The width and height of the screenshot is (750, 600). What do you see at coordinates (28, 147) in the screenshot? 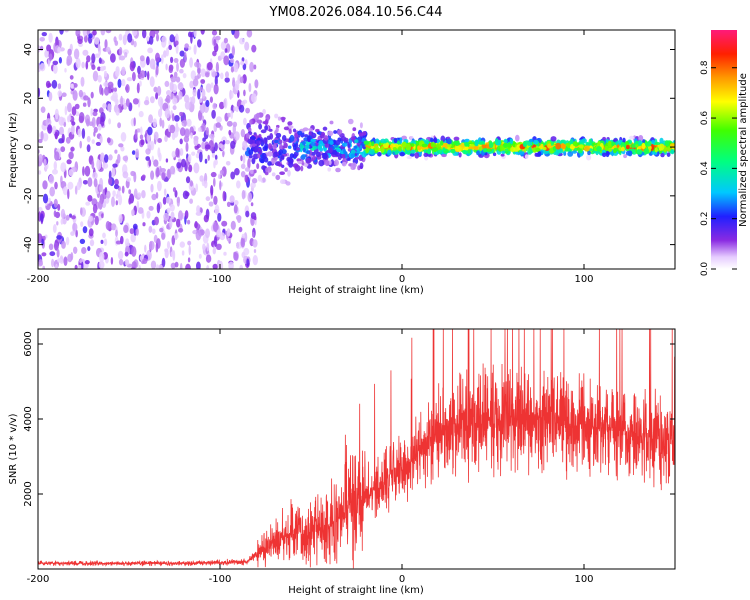
I see `y-tick-label: 0` at bounding box center [28, 147].